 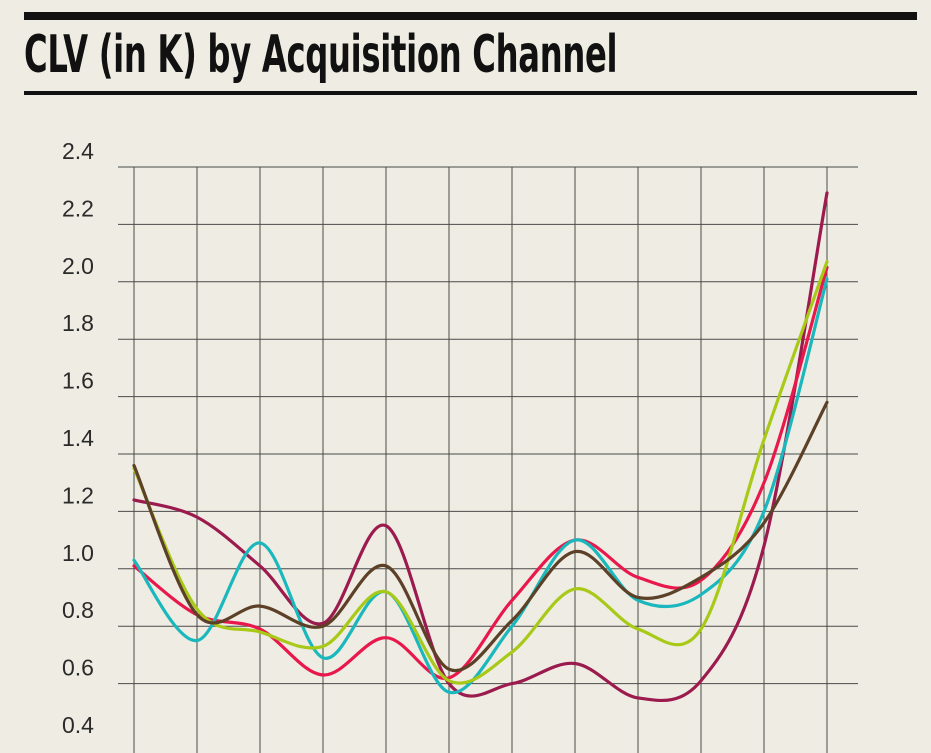 I want to click on chart-title: CLV (in K) by Acquisition Channel, so click(x=321, y=55).